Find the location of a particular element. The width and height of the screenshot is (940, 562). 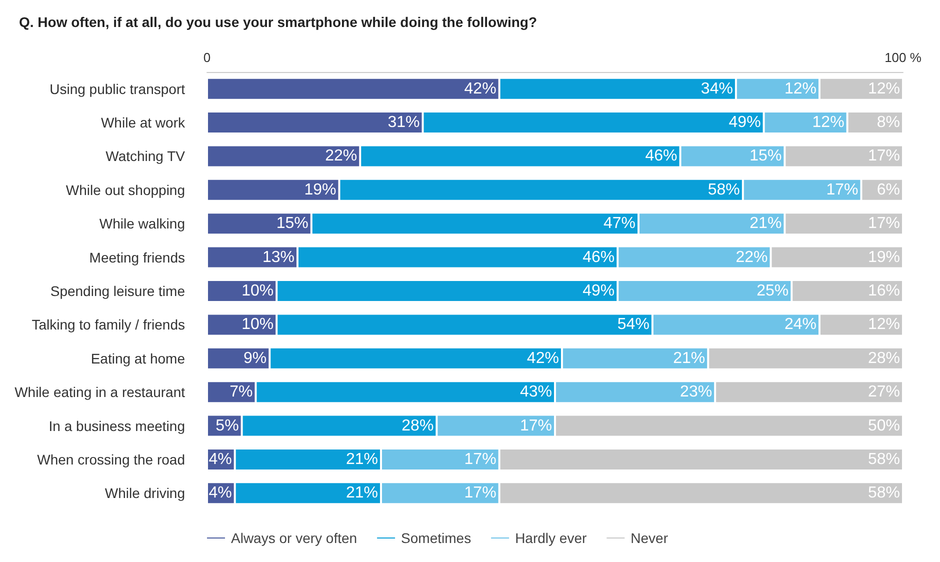

y-tick-label: Talking to family / friends is located at coordinates (108, 324).